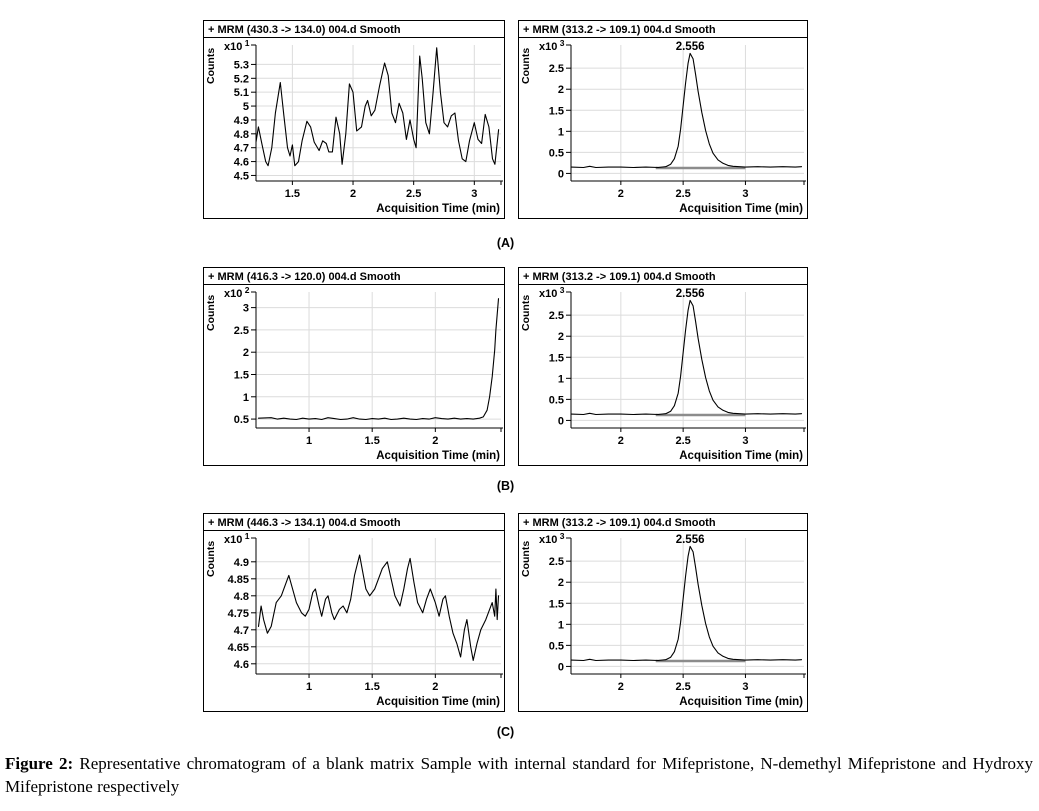 The image size is (1039, 811). I want to click on panel-group-label-a: (A), so click(505, 243).